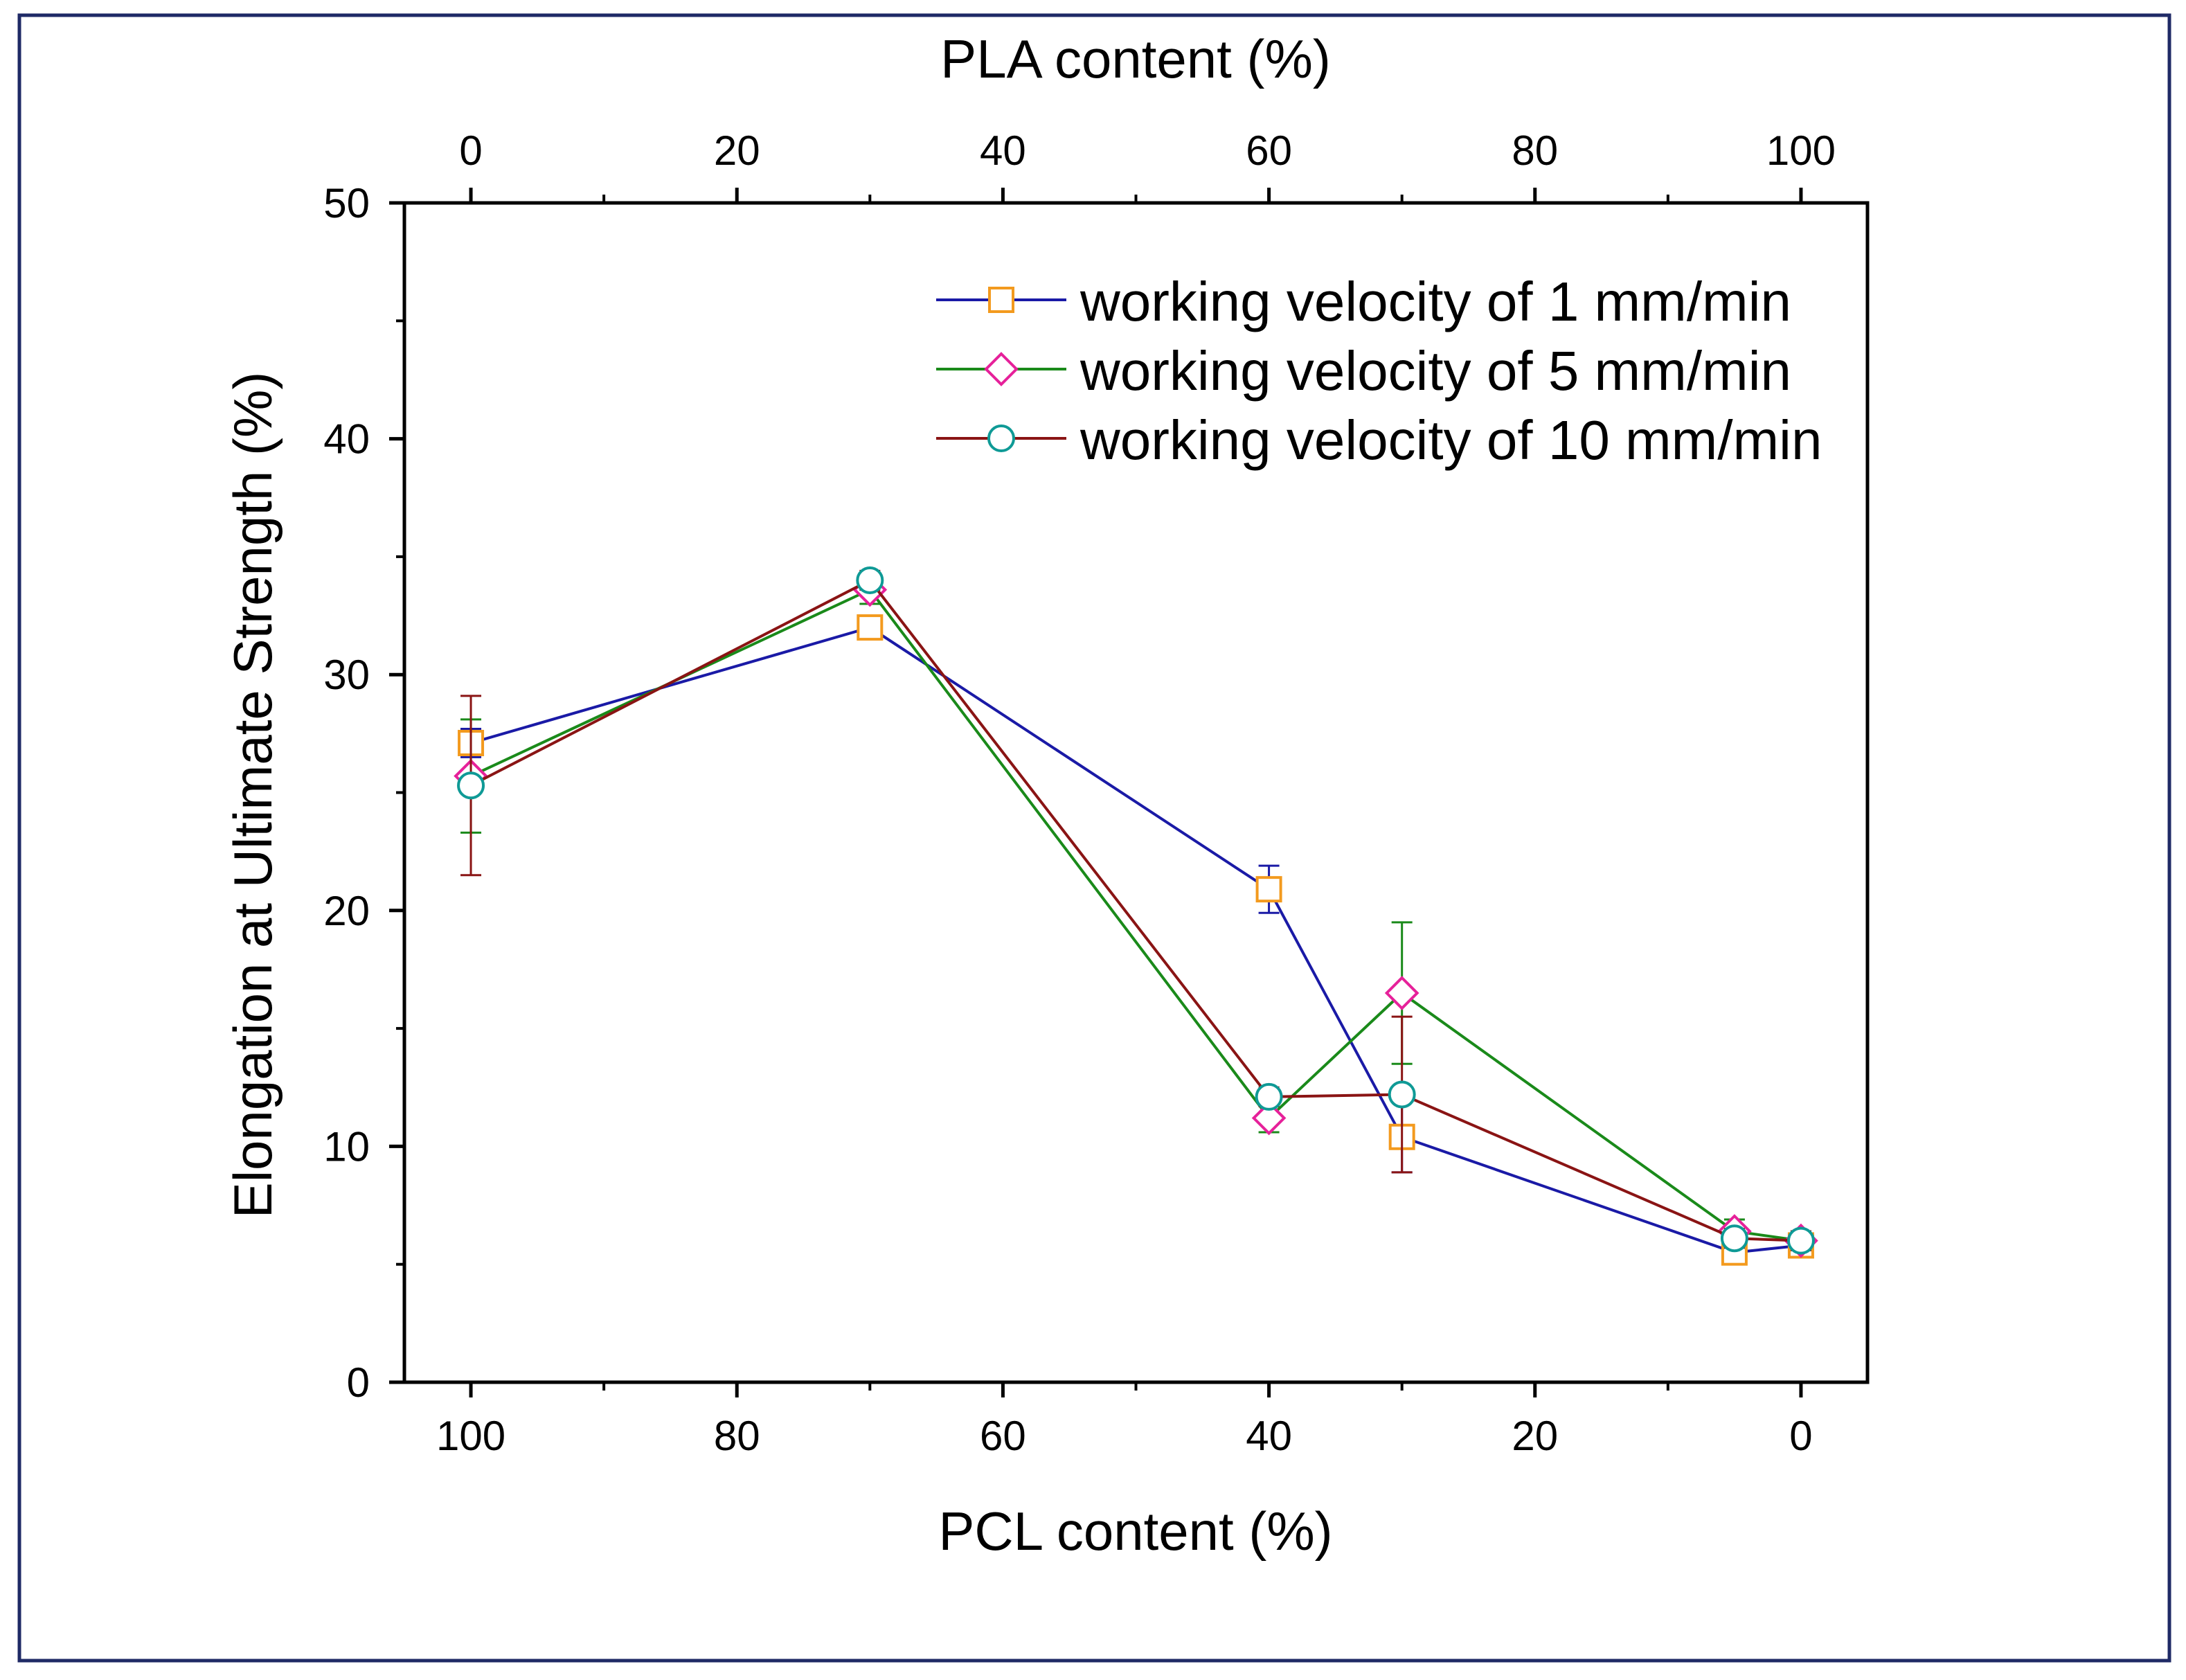  I want to click on x-tick-label: 80, so click(737, 1436).